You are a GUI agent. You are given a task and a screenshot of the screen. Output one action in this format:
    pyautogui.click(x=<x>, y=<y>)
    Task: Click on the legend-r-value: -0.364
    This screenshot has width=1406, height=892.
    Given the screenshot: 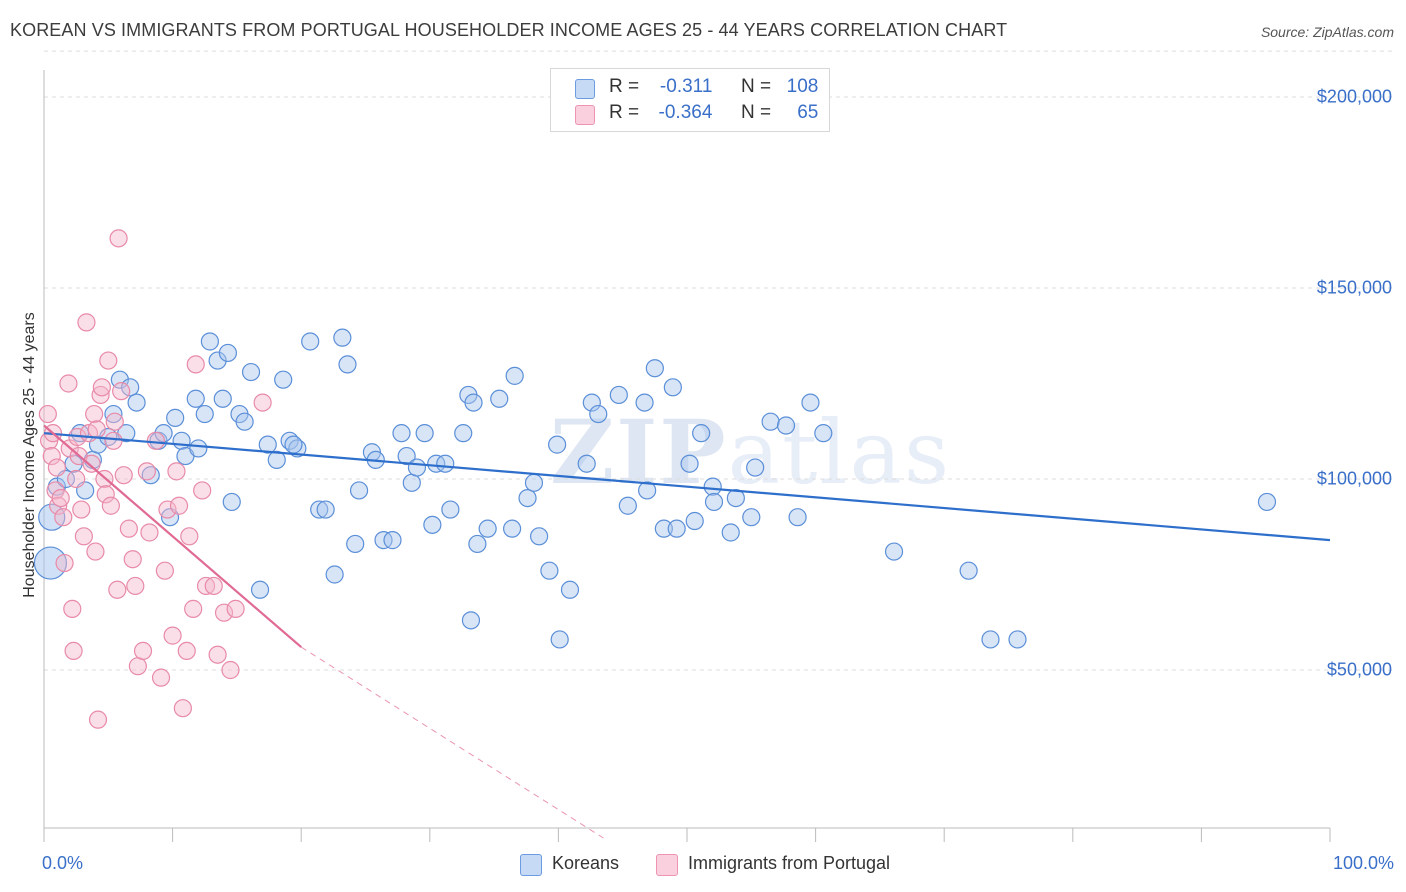 What is the action you would take?
    pyautogui.click(x=685, y=112)
    